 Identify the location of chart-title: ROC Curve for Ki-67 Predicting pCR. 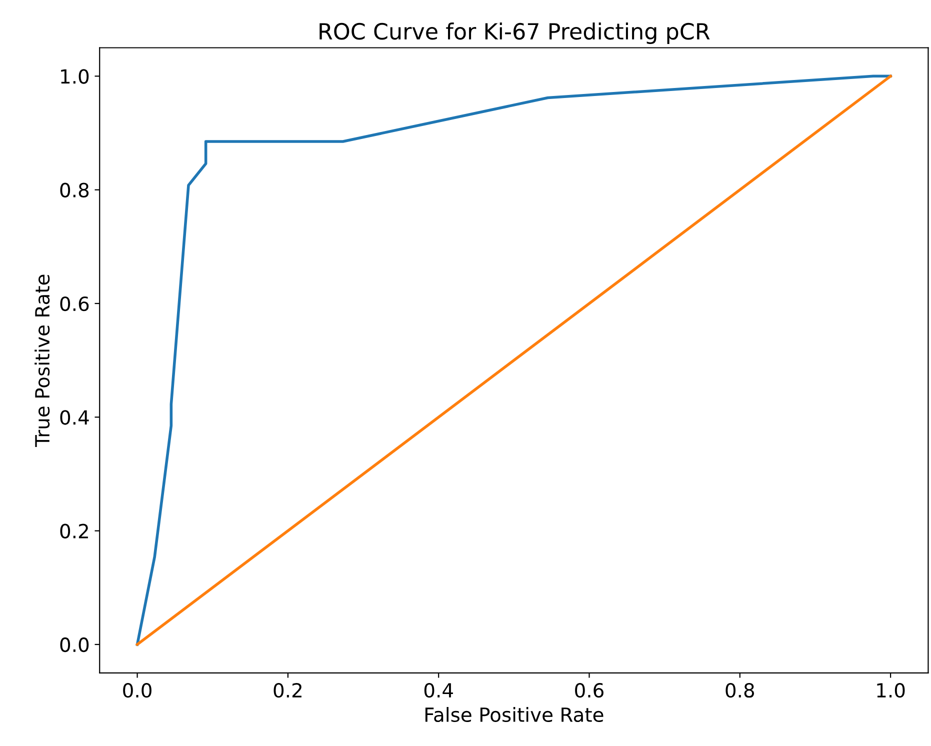
(515, 33).